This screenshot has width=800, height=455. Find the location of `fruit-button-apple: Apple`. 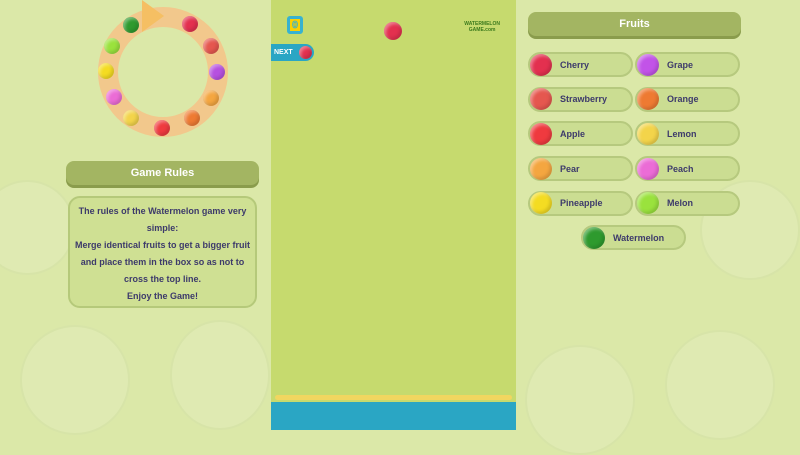

fruit-button-apple: Apple is located at coordinates (580, 134).